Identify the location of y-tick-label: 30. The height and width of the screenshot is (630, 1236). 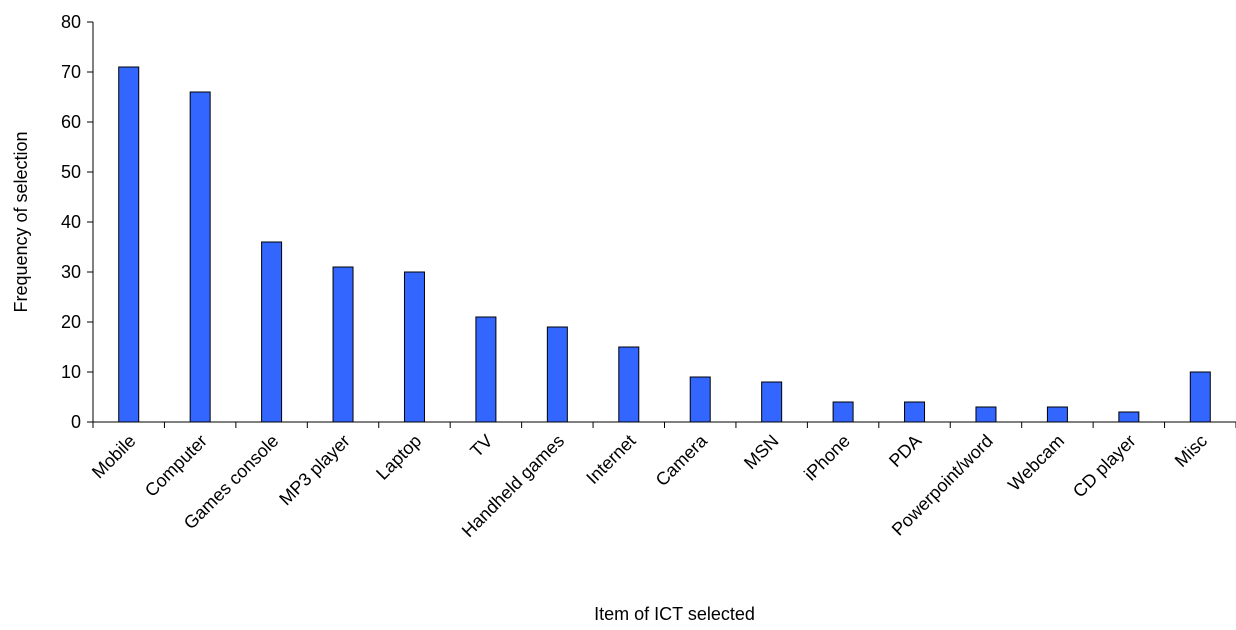
(71, 272).